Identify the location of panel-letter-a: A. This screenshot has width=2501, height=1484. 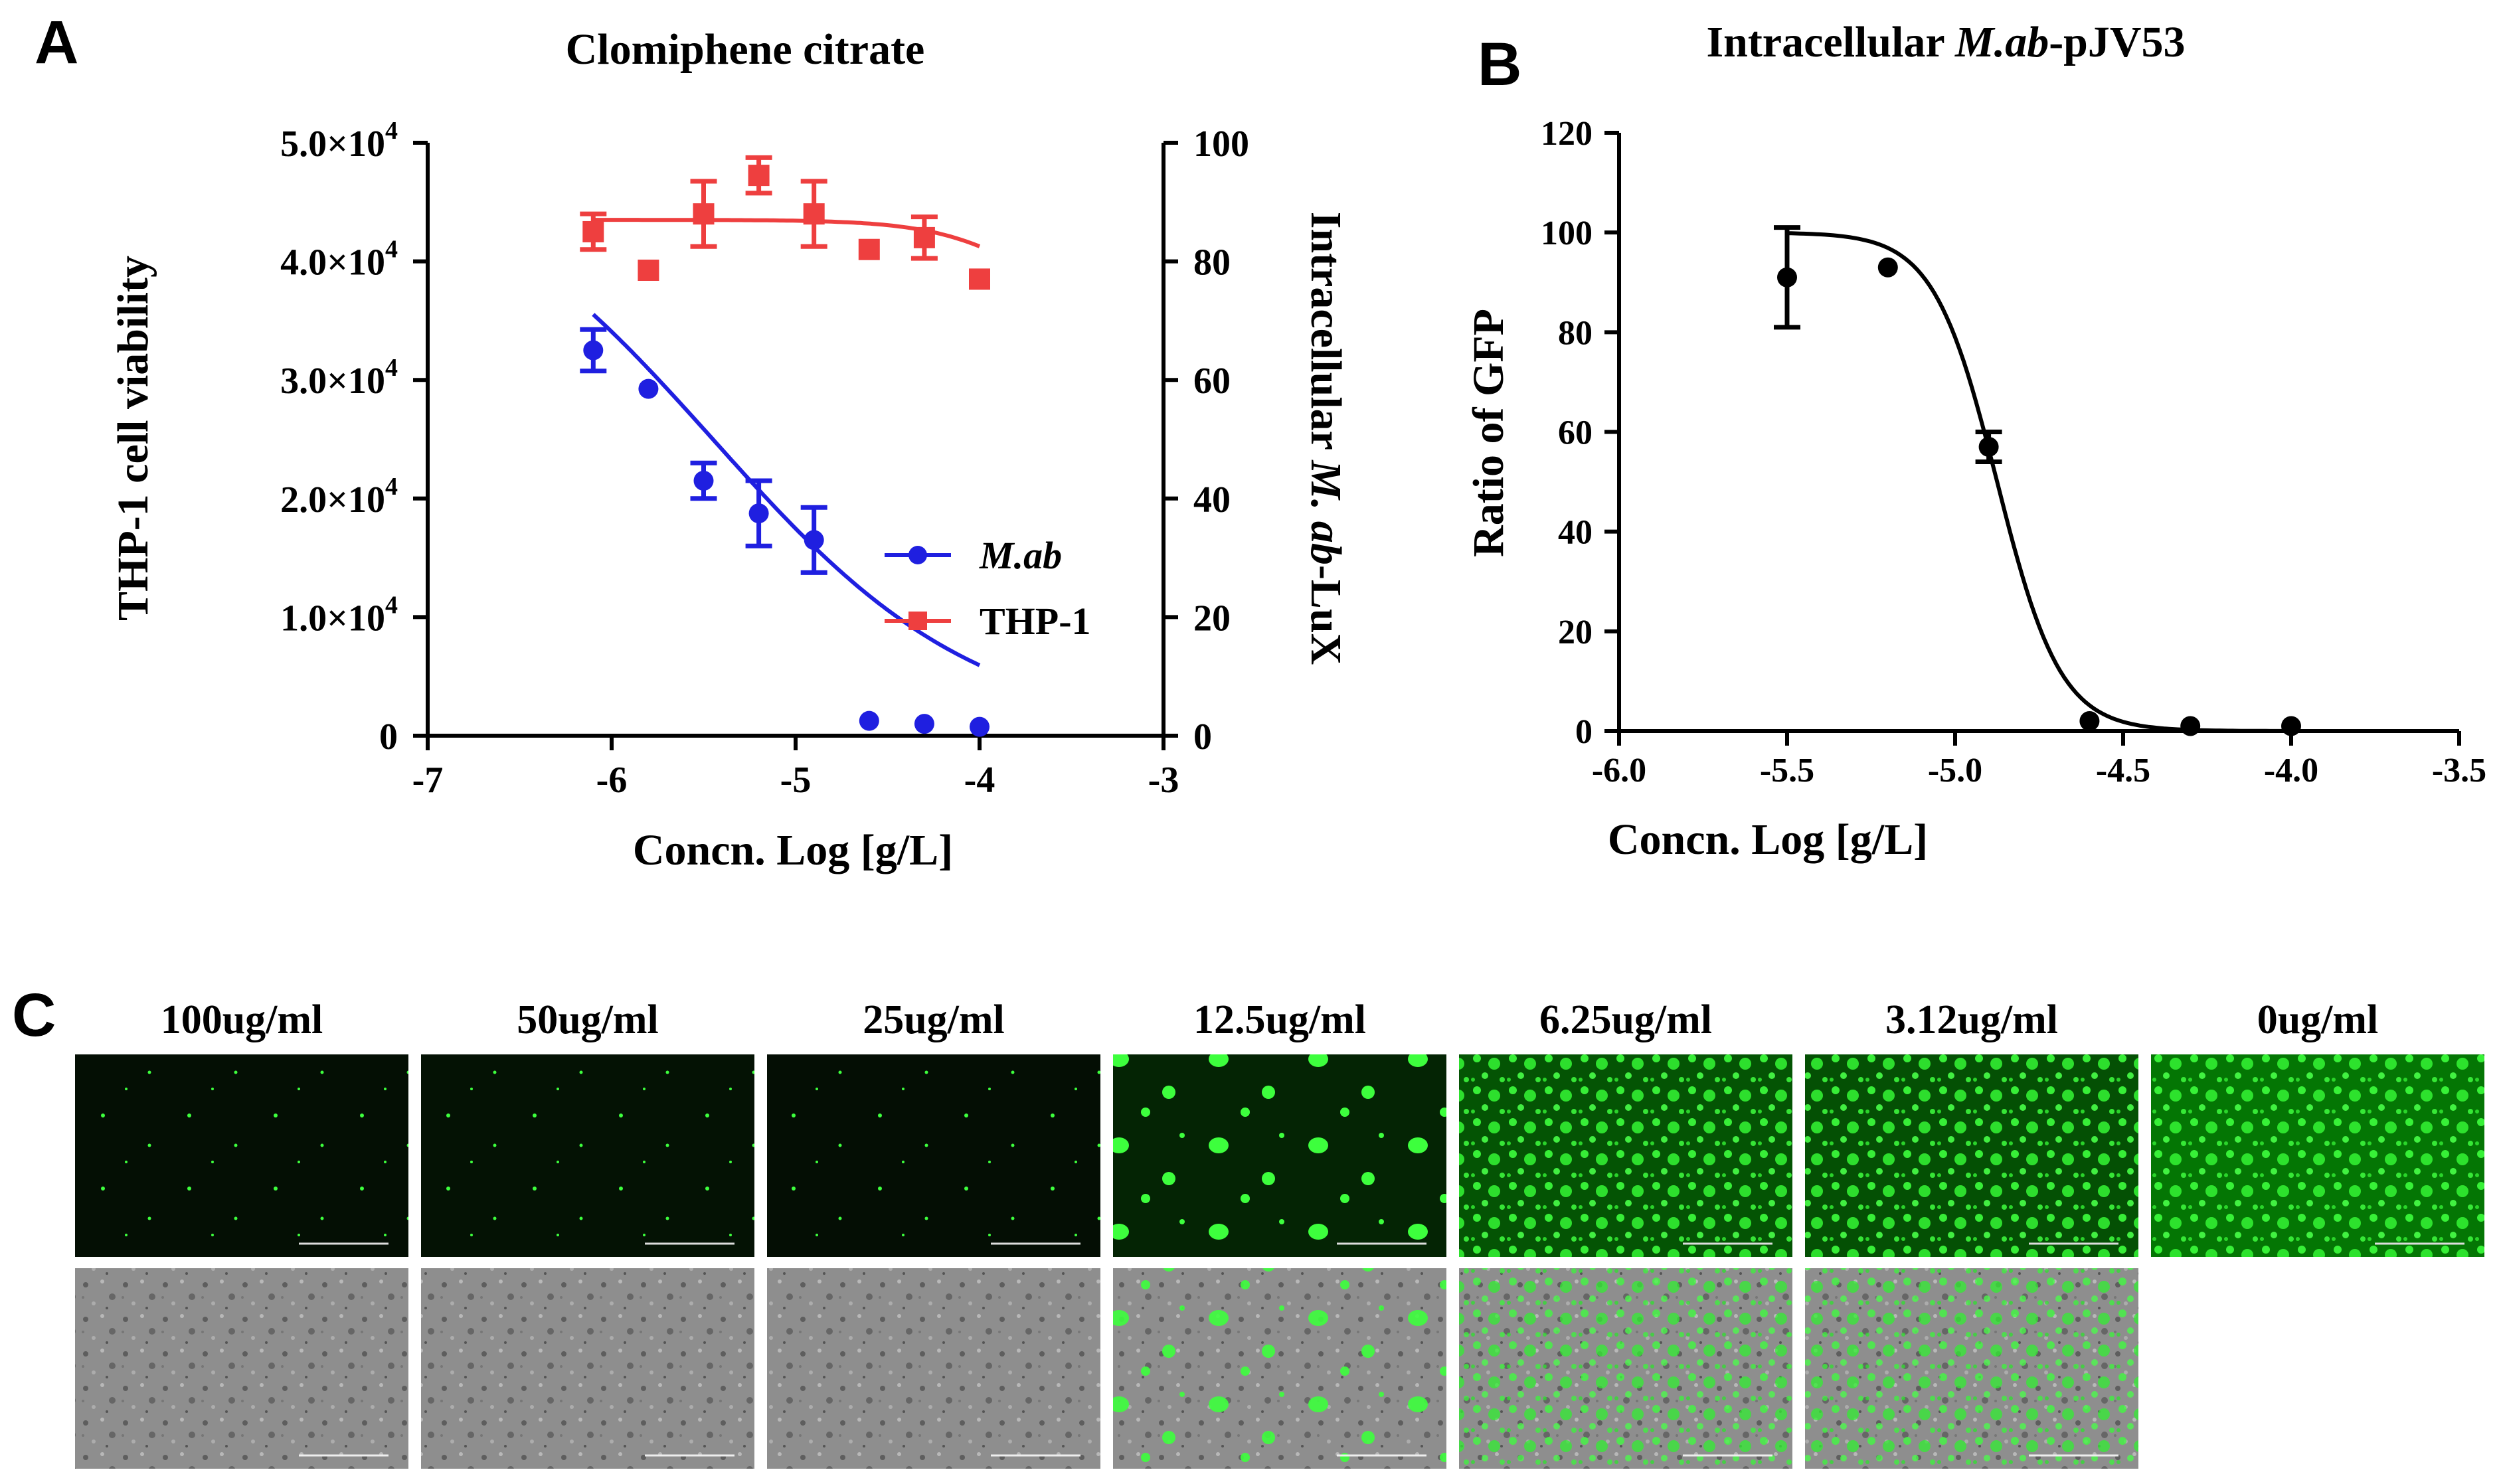
(57, 42).